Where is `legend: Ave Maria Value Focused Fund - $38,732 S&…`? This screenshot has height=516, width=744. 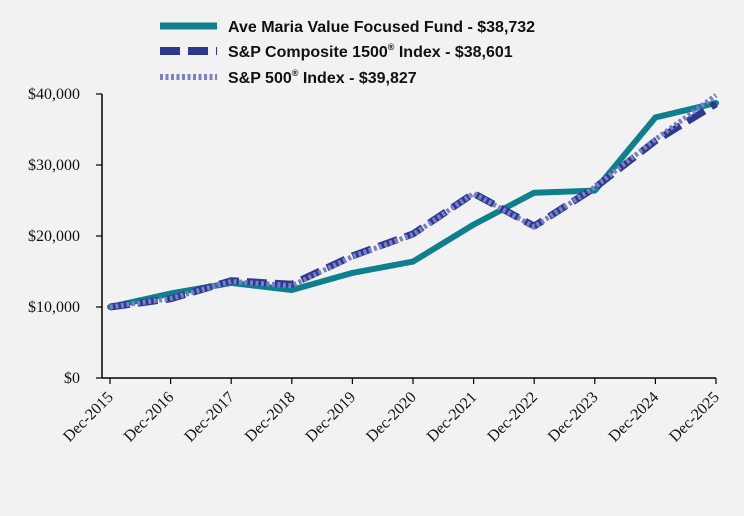 legend: Ave Maria Value Focused Fund - $38,732 S&… is located at coordinates (347, 53).